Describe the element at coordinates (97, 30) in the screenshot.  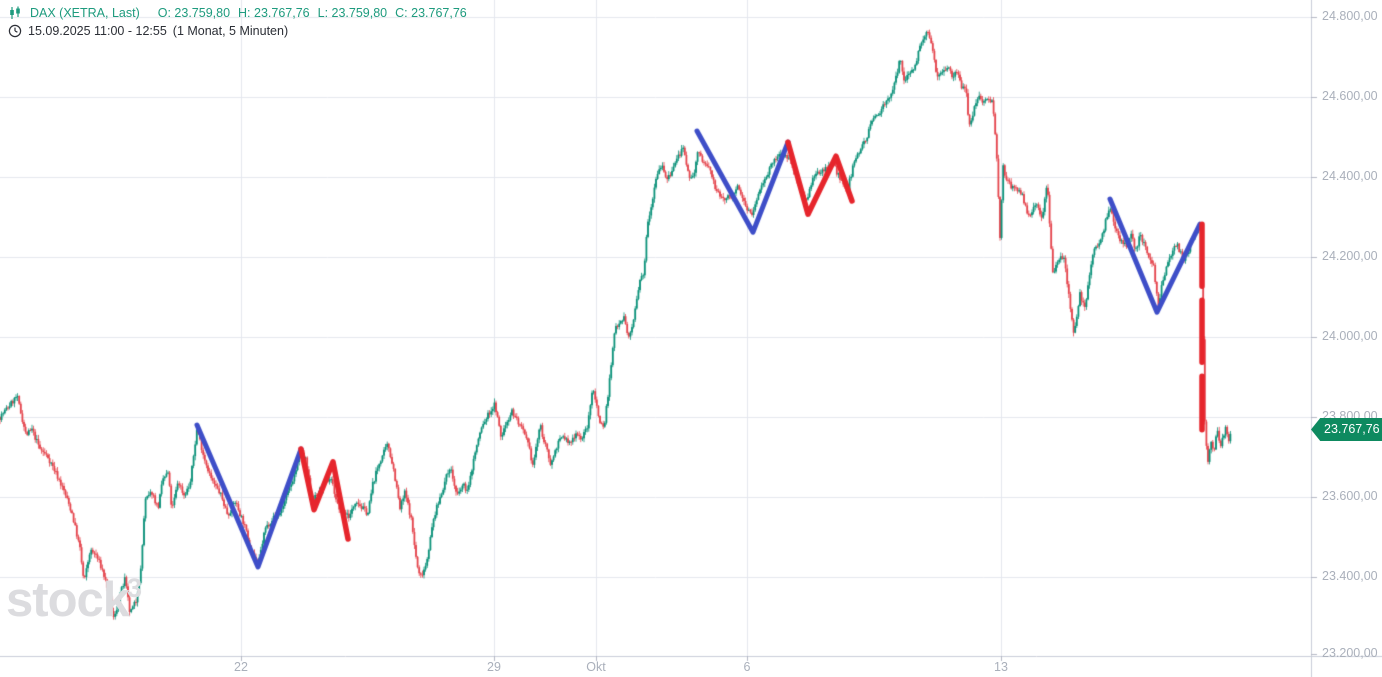
I see `datetime-label: 15.09.2025 11:00 - 12:55` at that location.